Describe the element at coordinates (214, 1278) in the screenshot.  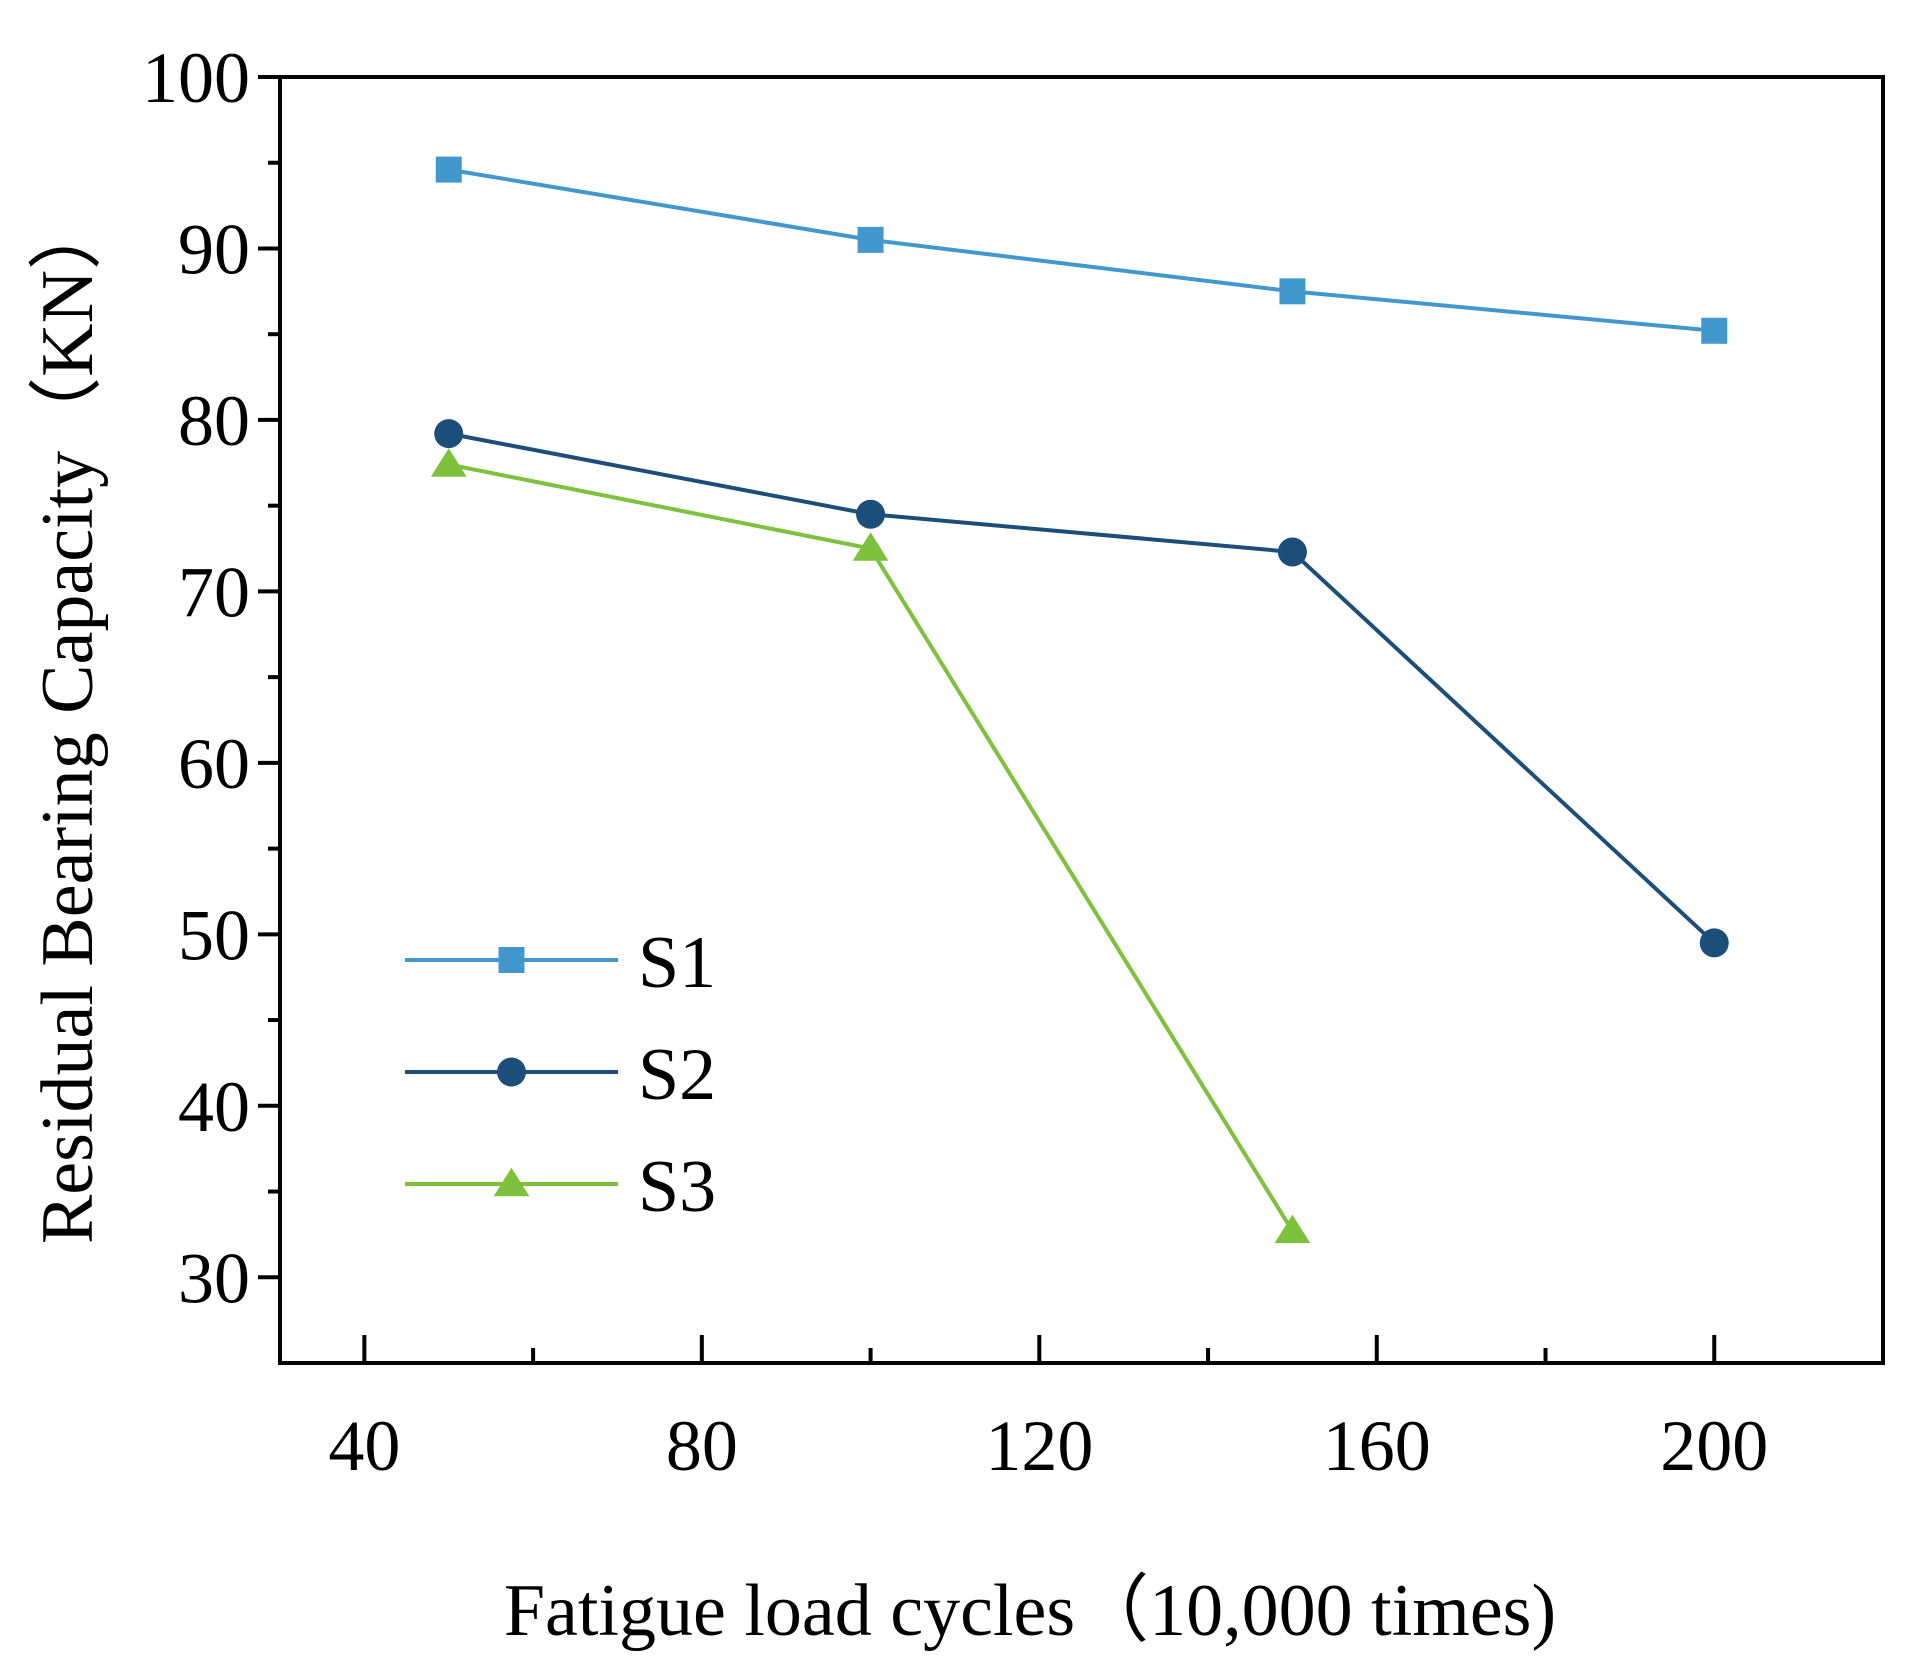
I see `y-tick-label: 30` at that location.